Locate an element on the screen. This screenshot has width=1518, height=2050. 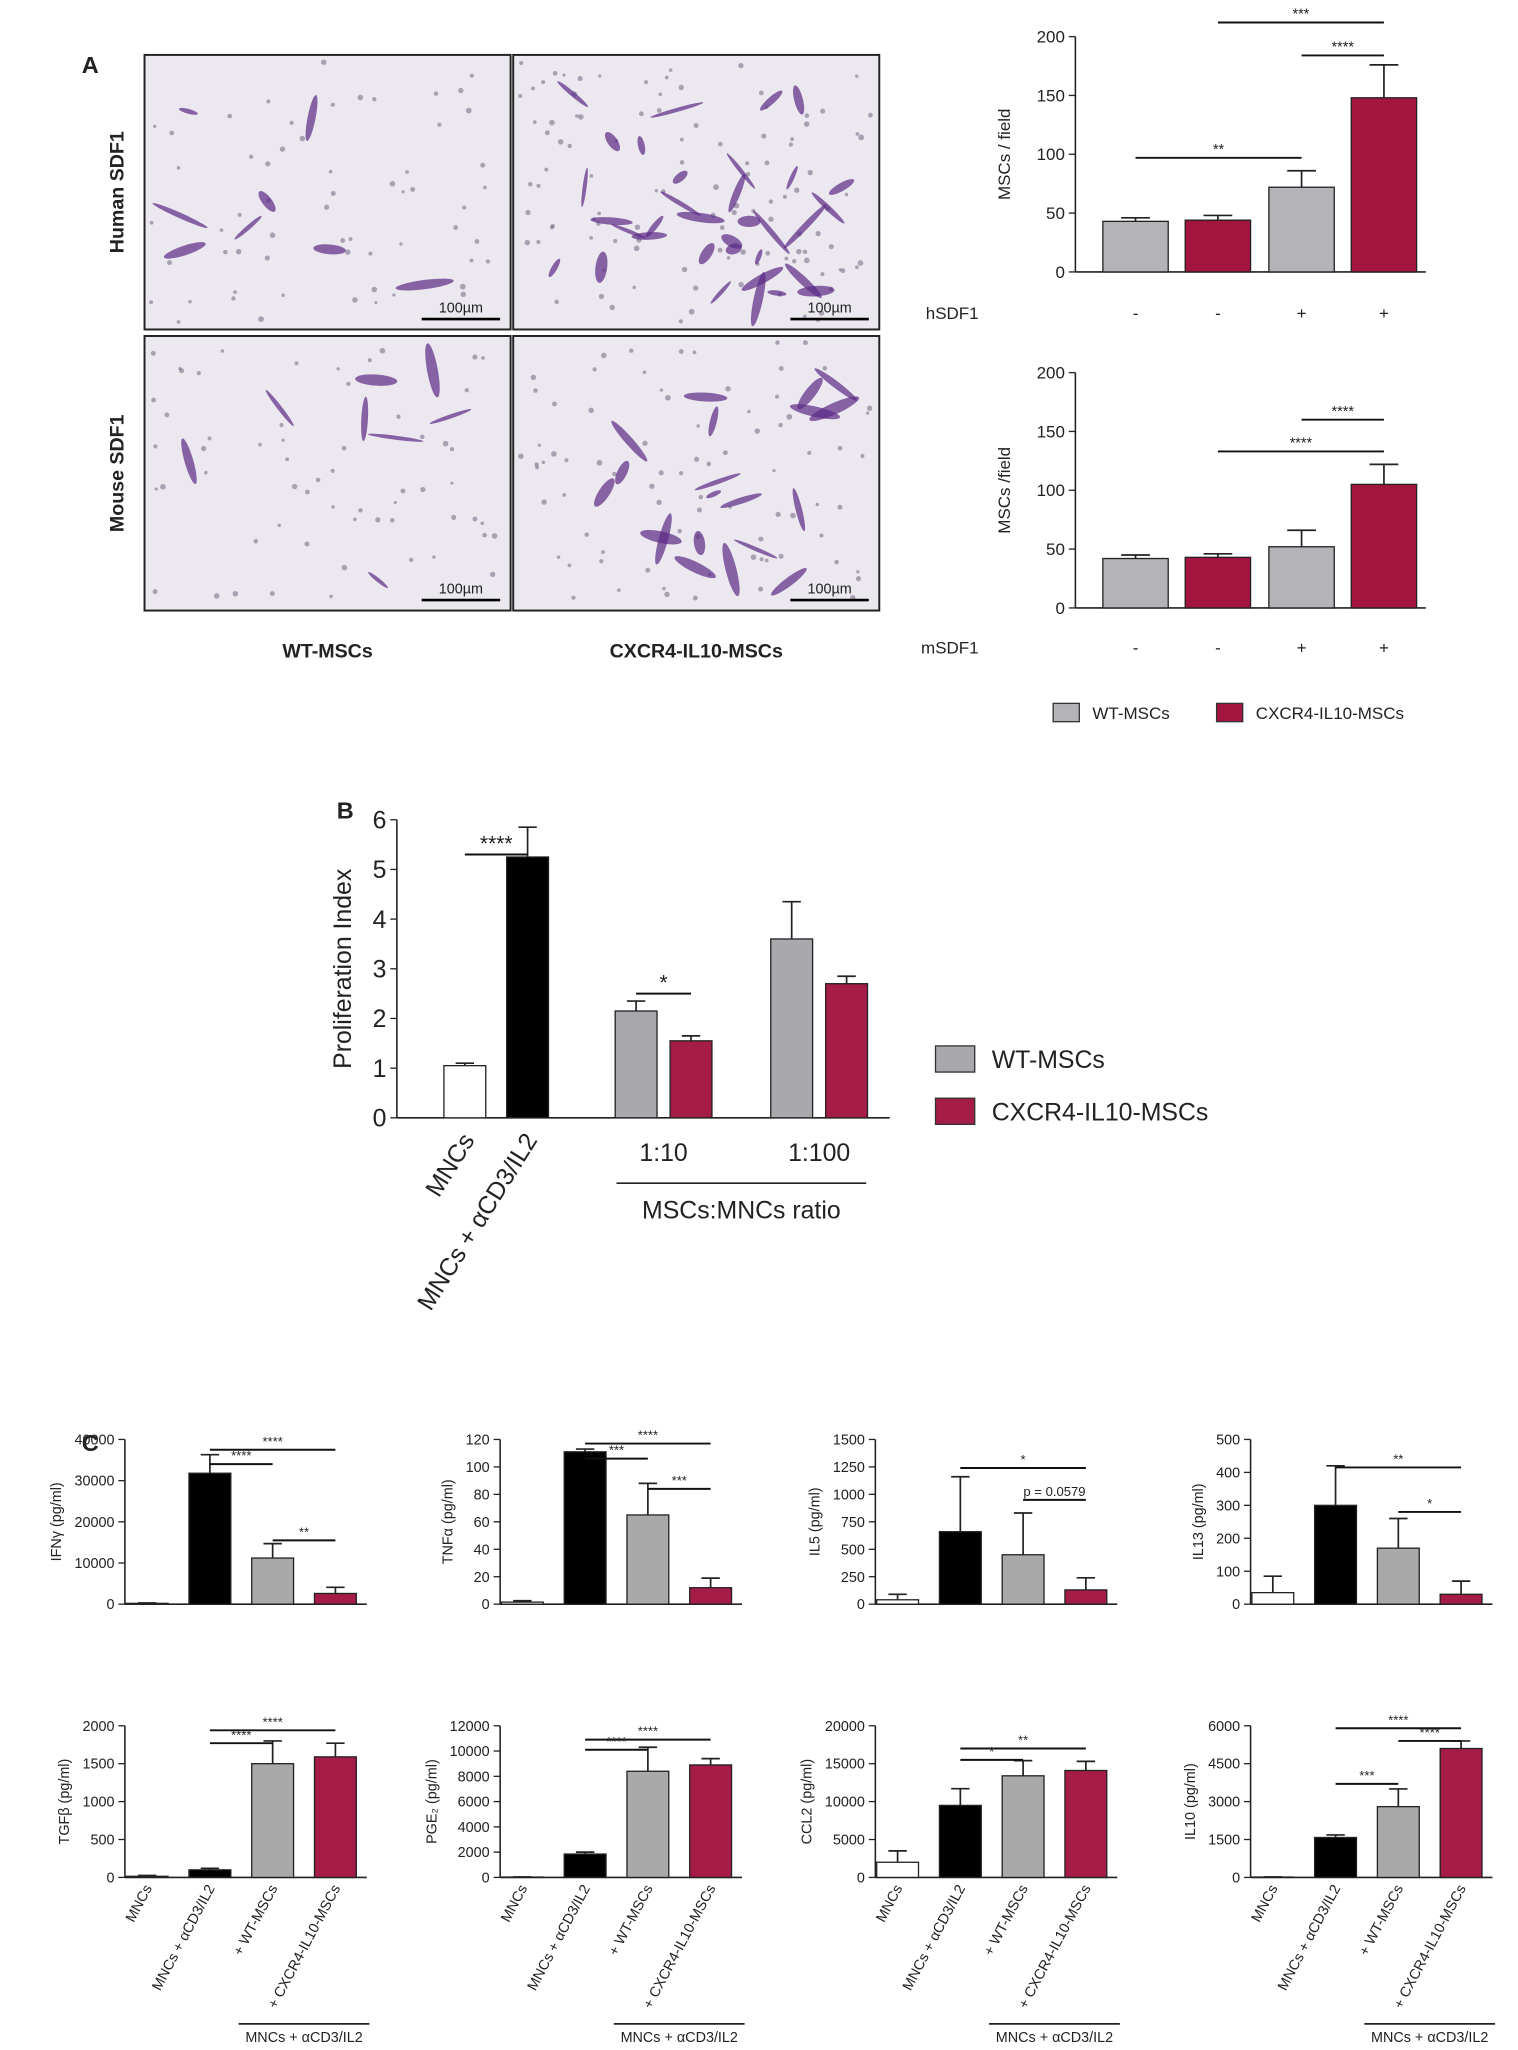
y-tick-label: 6000 is located at coordinates (1224, 1727).